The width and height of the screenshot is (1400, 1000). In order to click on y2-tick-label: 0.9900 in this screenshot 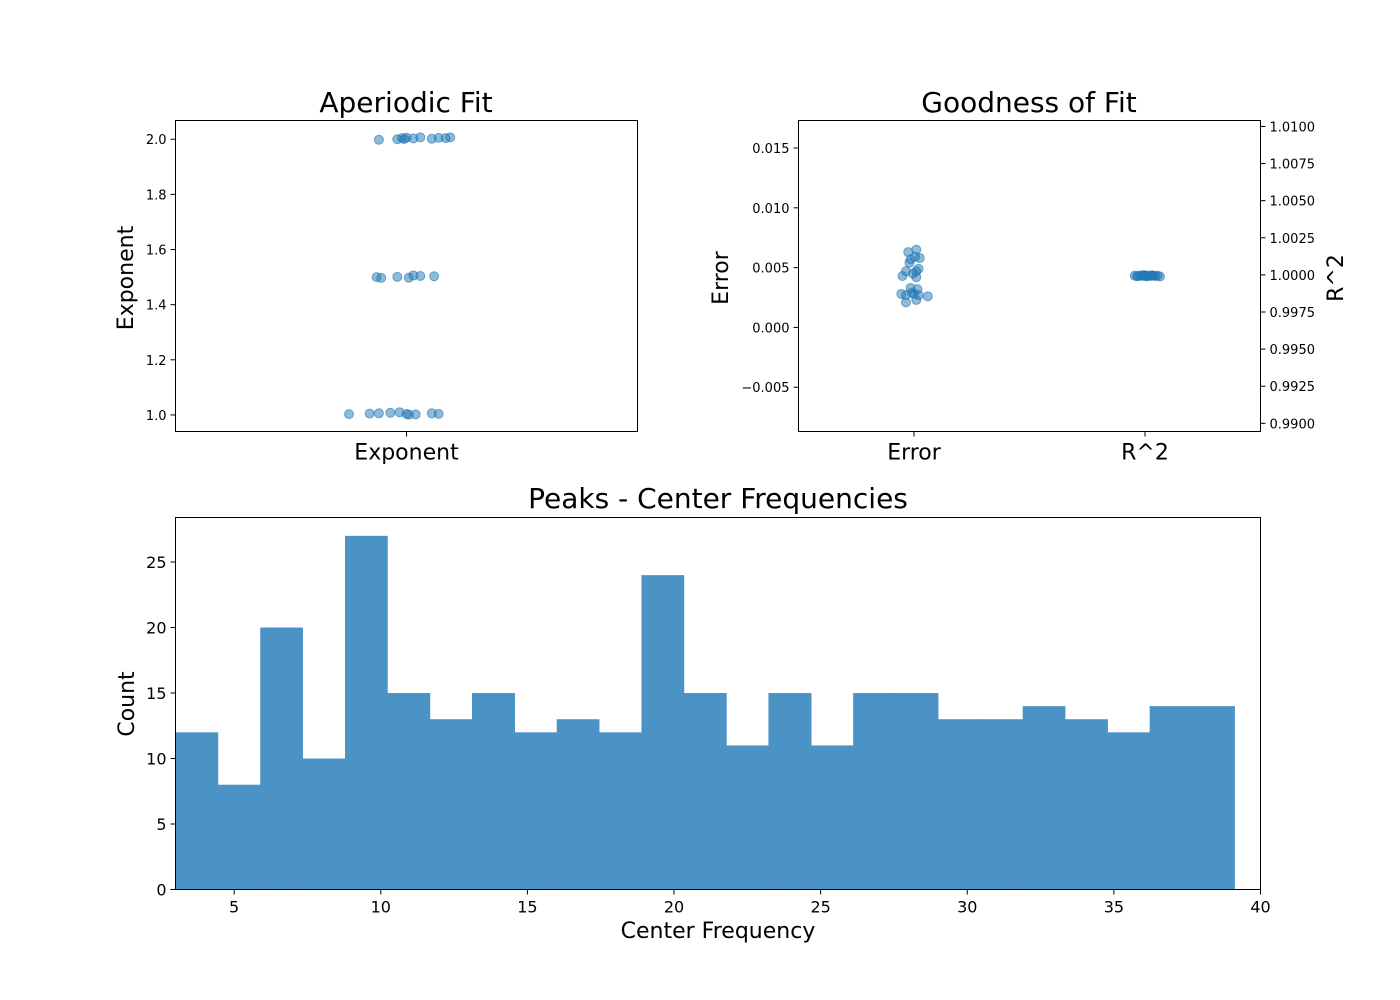, I will do `click(1293, 424)`.